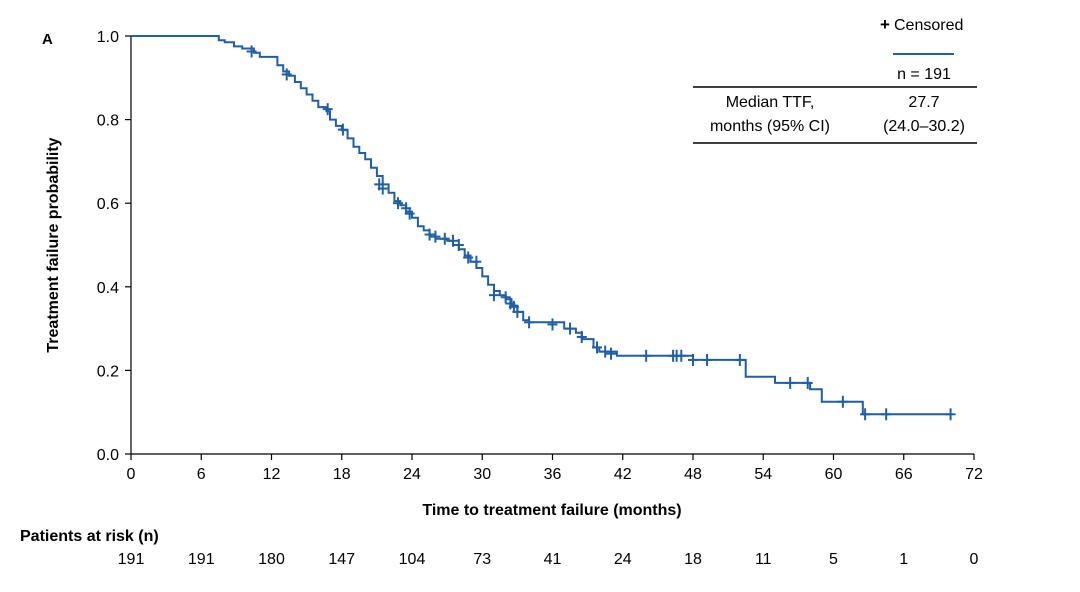  Describe the element at coordinates (693, 474) in the screenshot. I see `x-tick-label: 48` at that location.